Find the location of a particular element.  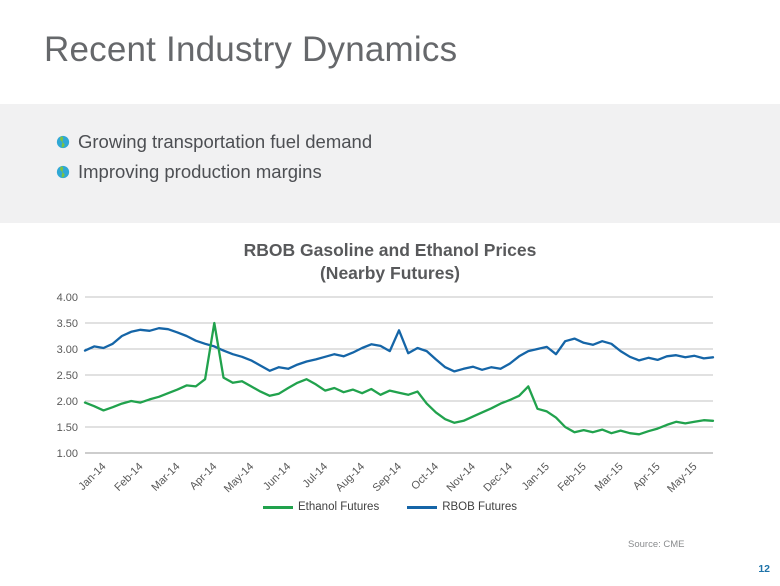

chart-title-line1: RBOB Gasoline and Ethanol Prices is located at coordinates (390, 250).